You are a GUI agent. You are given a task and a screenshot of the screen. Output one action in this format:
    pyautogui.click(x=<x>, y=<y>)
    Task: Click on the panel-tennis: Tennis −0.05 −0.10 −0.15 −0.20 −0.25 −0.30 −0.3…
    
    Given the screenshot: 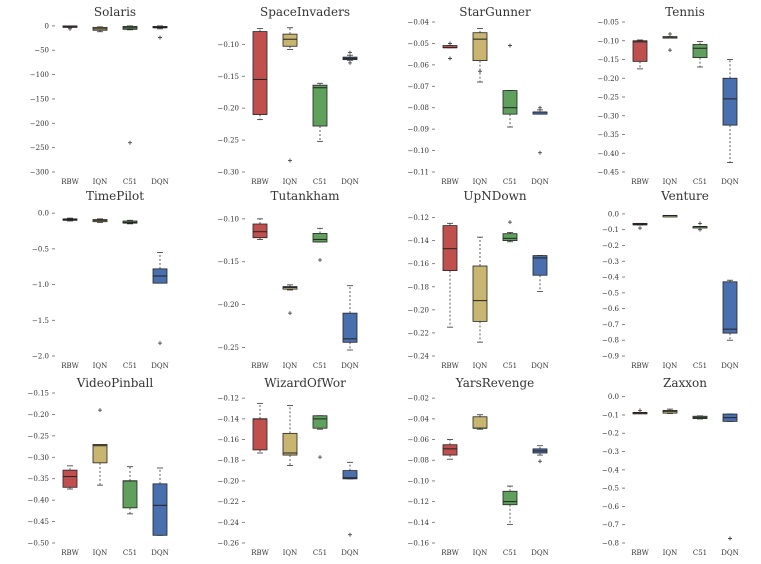 What is the action you would take?
    pyautogui.click(x=668, y=95)
    